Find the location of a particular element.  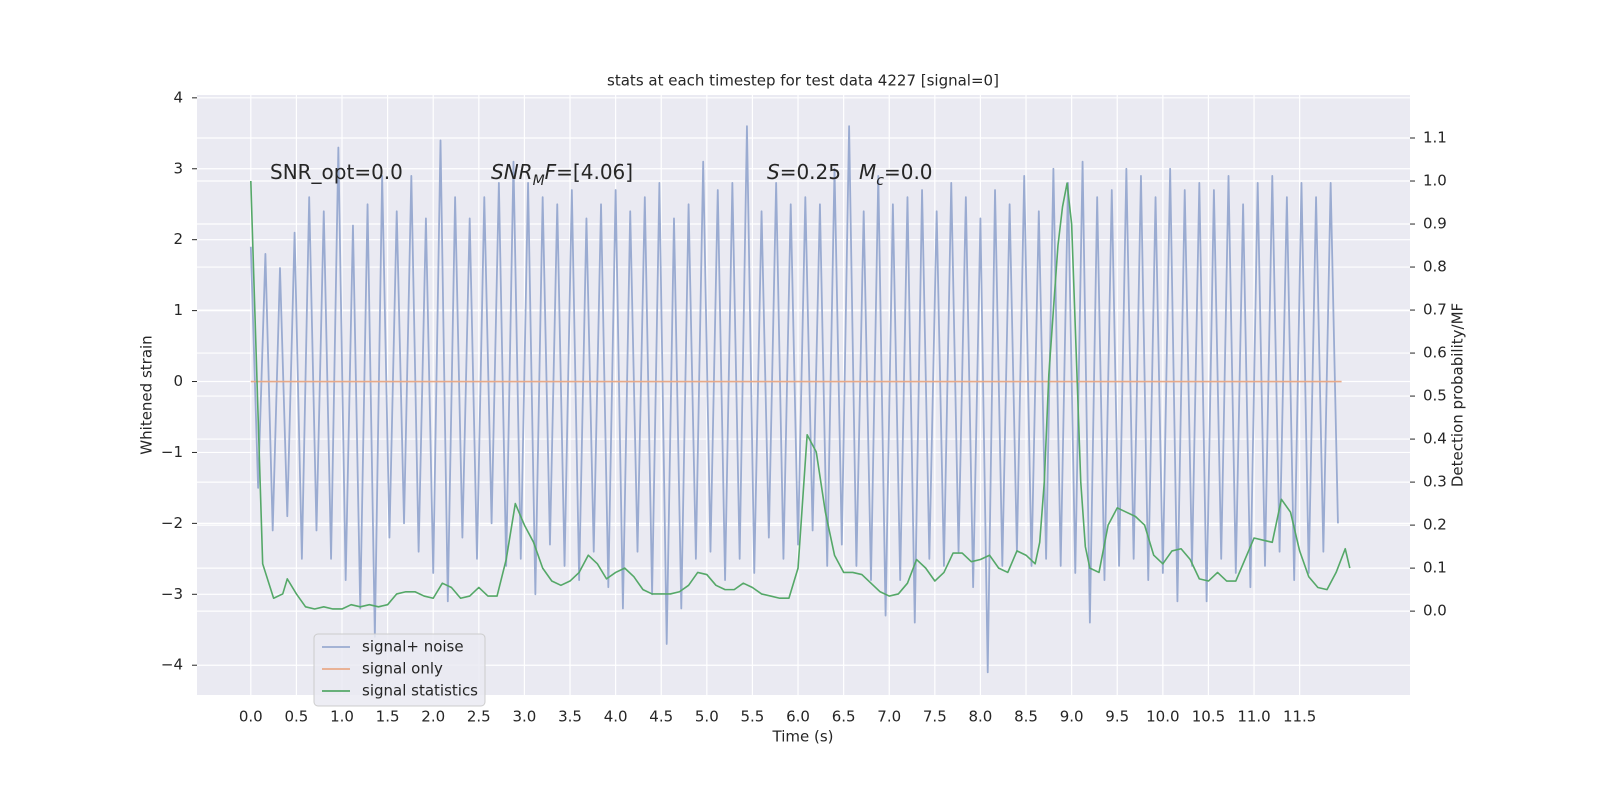

x-tick-label: 8.5 is located at coordinates (1026, 717).